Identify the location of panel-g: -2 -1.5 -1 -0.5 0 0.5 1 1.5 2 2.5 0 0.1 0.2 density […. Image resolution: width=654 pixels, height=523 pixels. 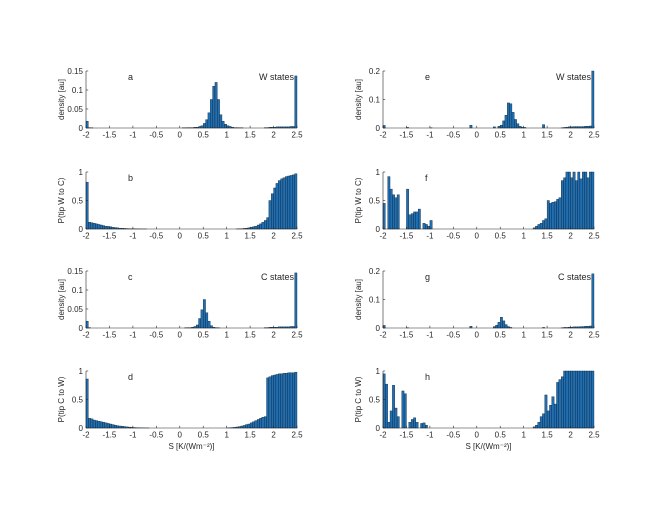
(477, 303).